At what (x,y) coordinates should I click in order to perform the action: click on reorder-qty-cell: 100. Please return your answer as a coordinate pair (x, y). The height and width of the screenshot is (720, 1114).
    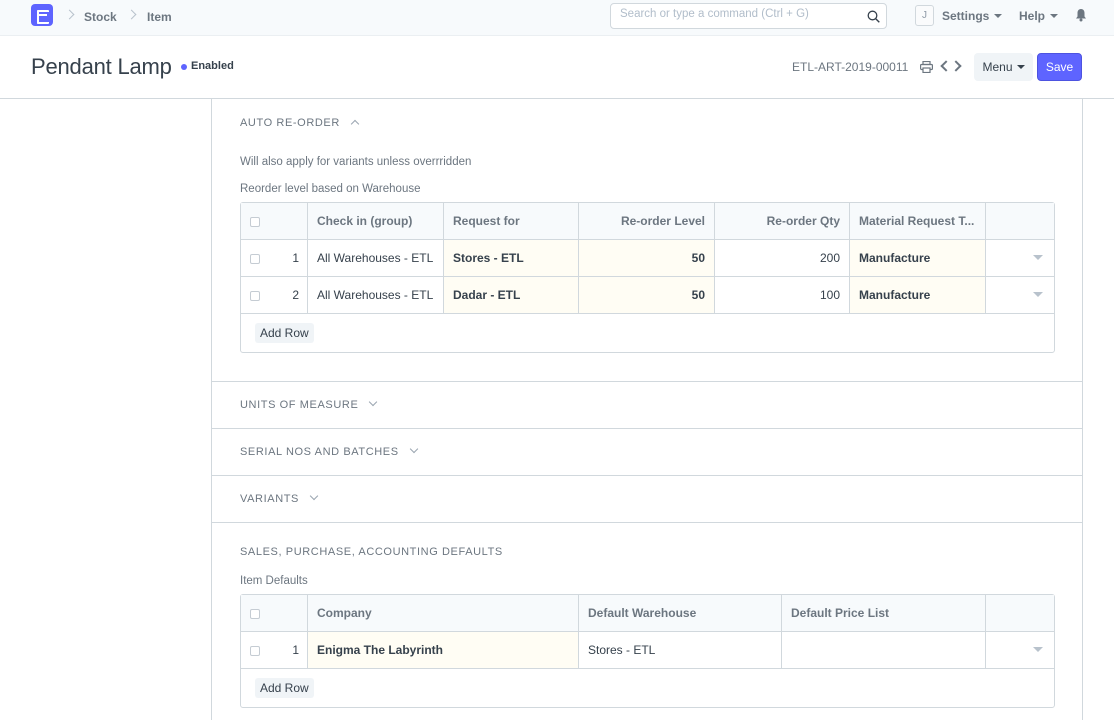
    Looking at the image, I should click on (782, 295).